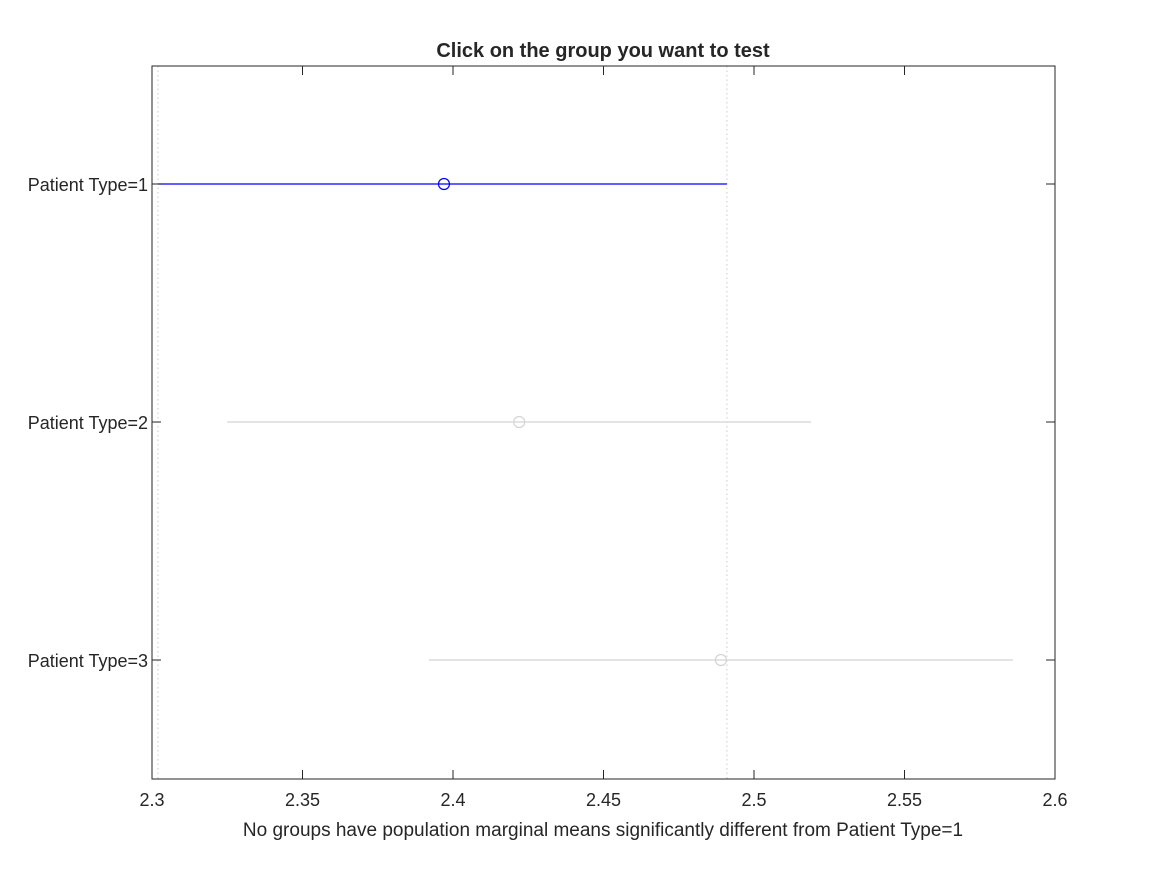 The height and width of the screenshot is (875, 1167). I want to click on chart-title: Click on the group you want to test, so click(603, 51).